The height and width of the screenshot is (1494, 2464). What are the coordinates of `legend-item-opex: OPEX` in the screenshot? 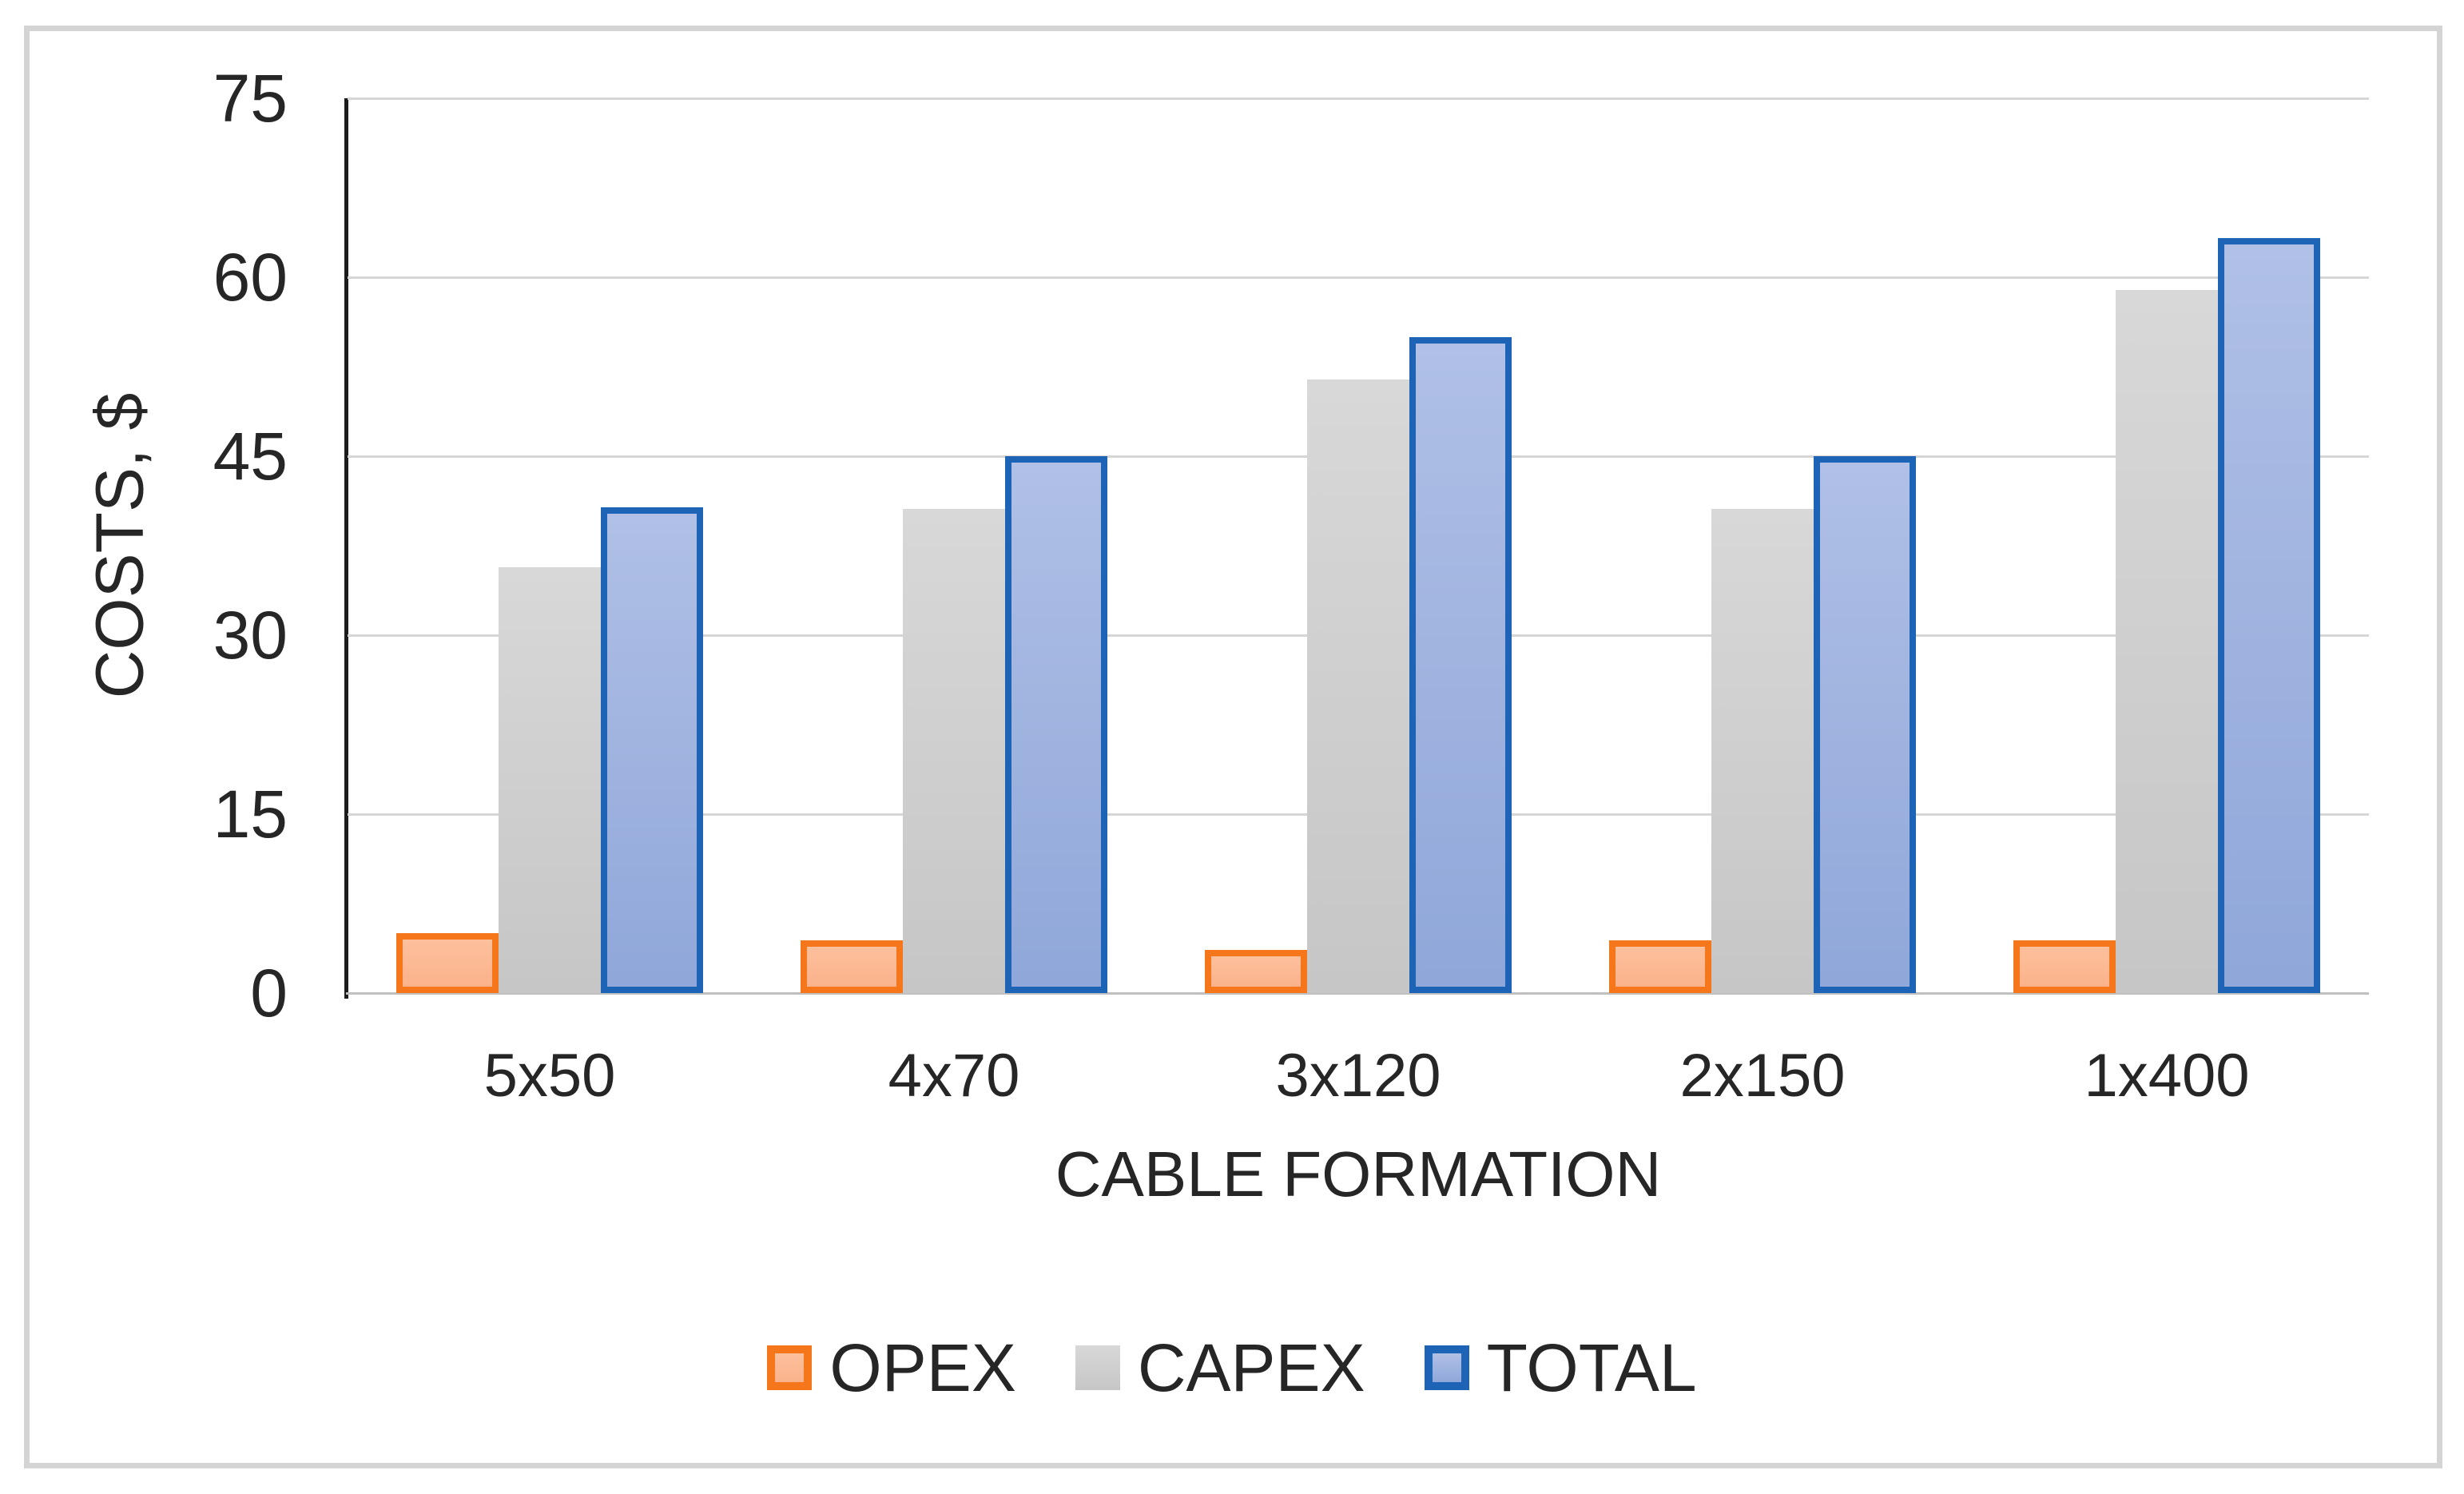 It's located at (892, 1367).